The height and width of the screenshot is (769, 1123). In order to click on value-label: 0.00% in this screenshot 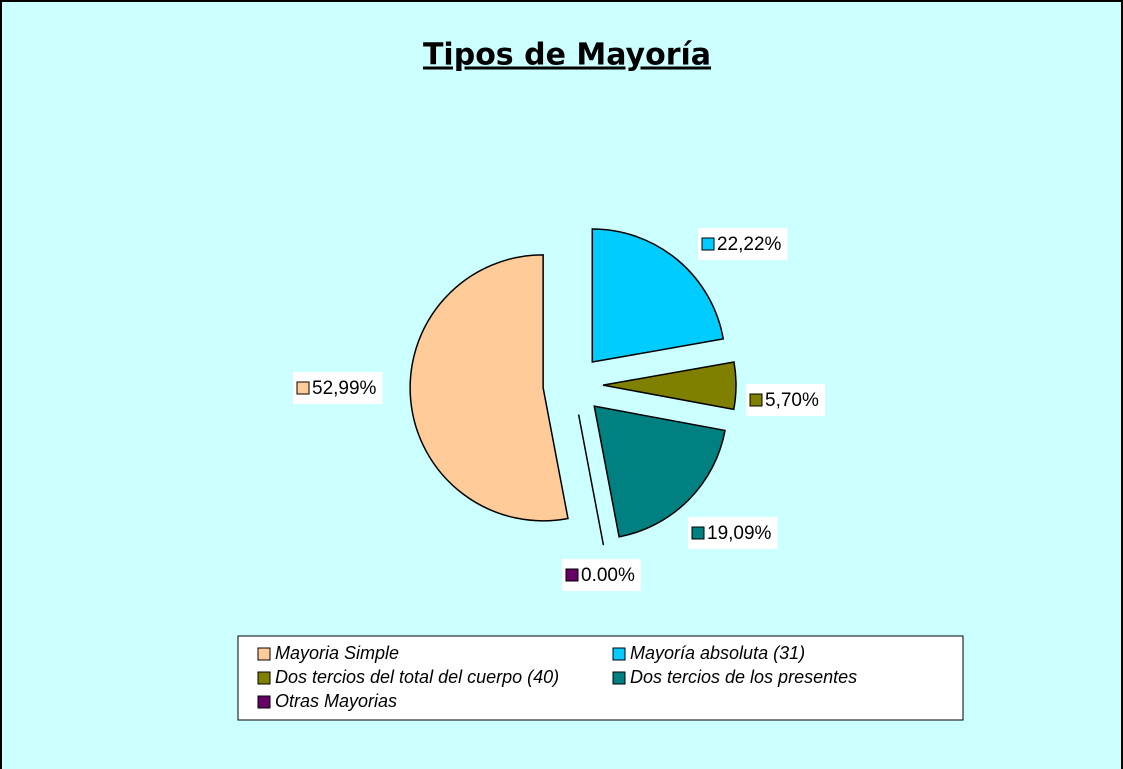, I will do `click(608, 575)`.